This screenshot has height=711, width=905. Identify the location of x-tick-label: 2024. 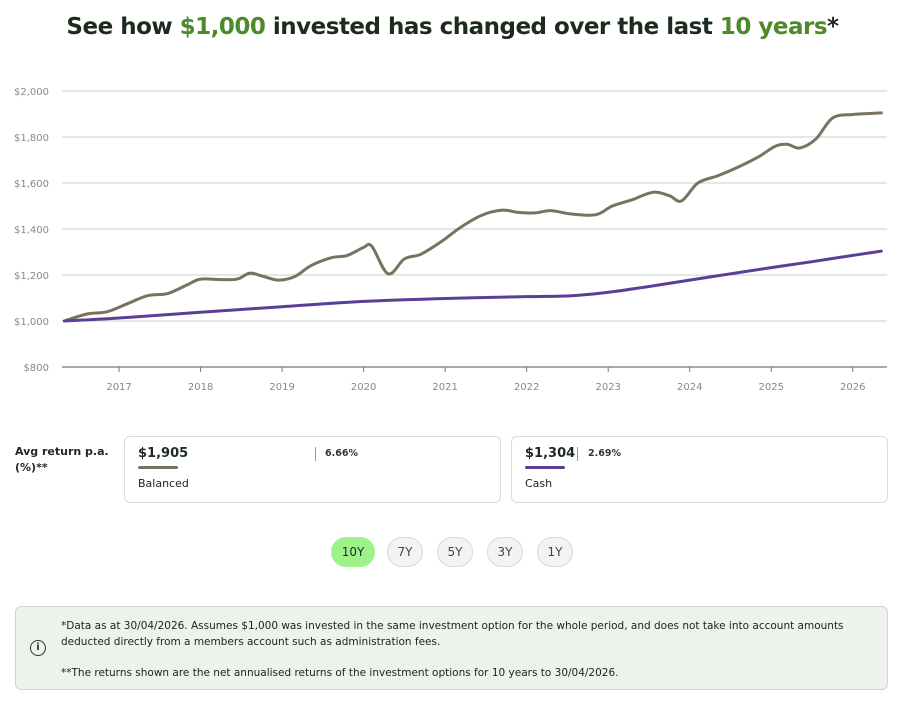
(689, 387).